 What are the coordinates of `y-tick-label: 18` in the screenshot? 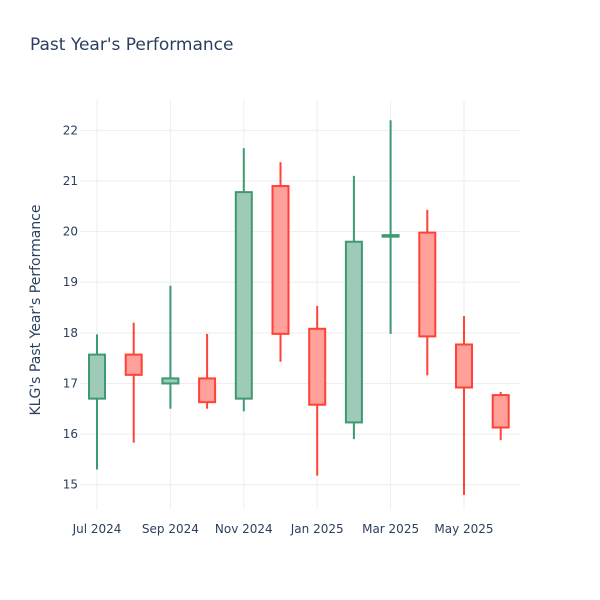 It's located at (70, 333).